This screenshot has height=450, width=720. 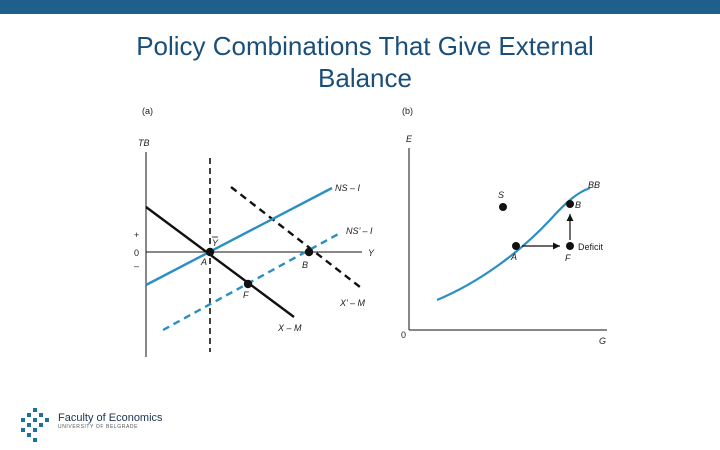 What do you see at coordinates (513, 257) in the screenshot?
I see `point-a-label-panel-b: A` at bounding box center [513, 257].